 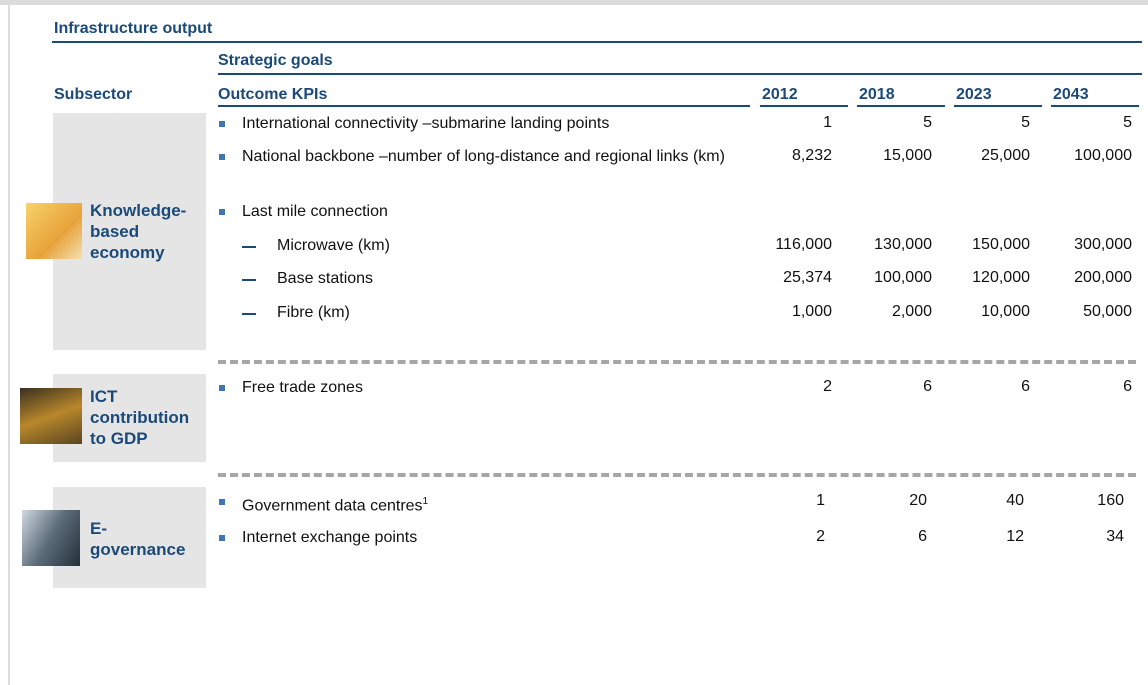 I want to click on frame-left, so click(x=9, y=345).